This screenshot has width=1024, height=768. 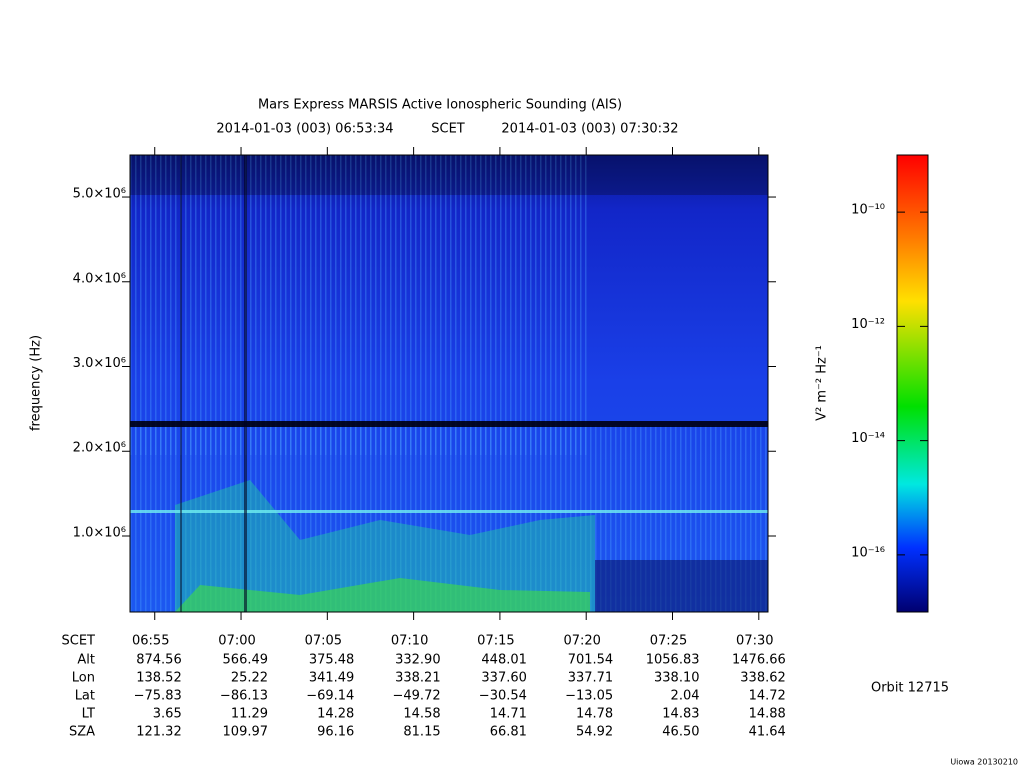 What do you see at coordinates (159, 678) in the screenshot?
I see `ephemeris-value: 138.52` at bounding box center [159, 678].